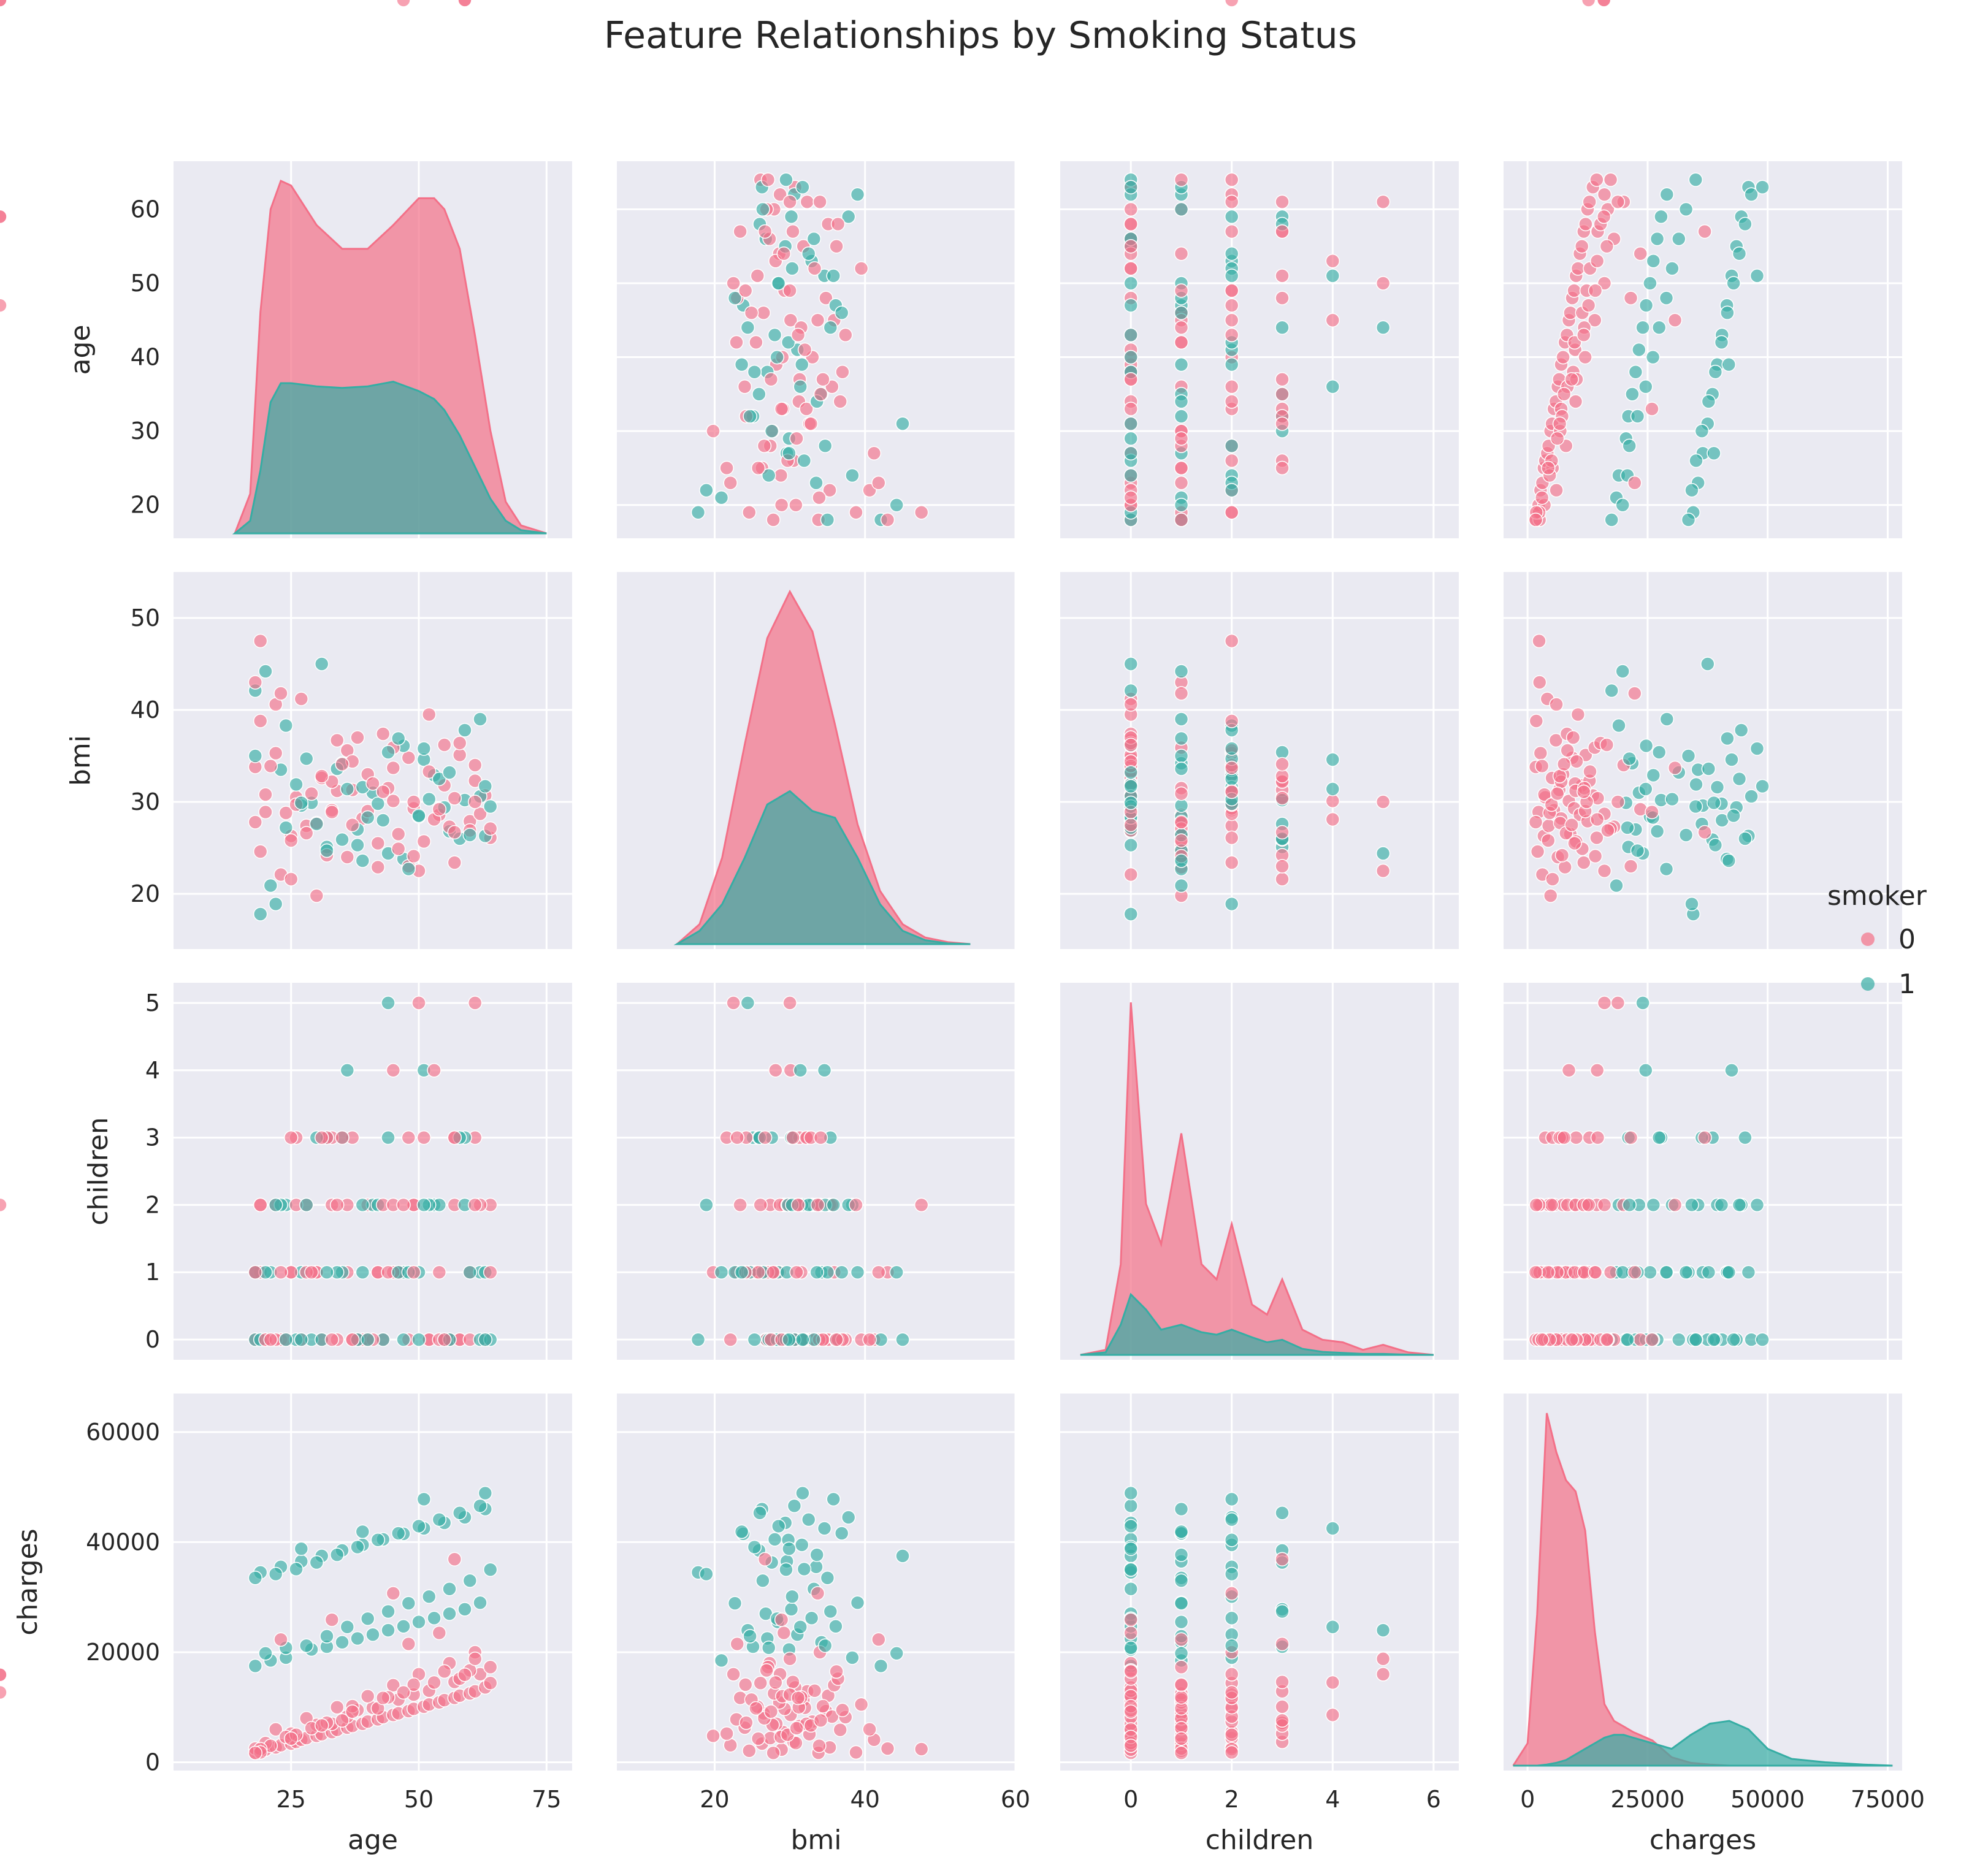  What do you see at coordinates (152, 1272) in the screenshot?
I see `y-tick-label: 1` at bounding box center [152, 1272].